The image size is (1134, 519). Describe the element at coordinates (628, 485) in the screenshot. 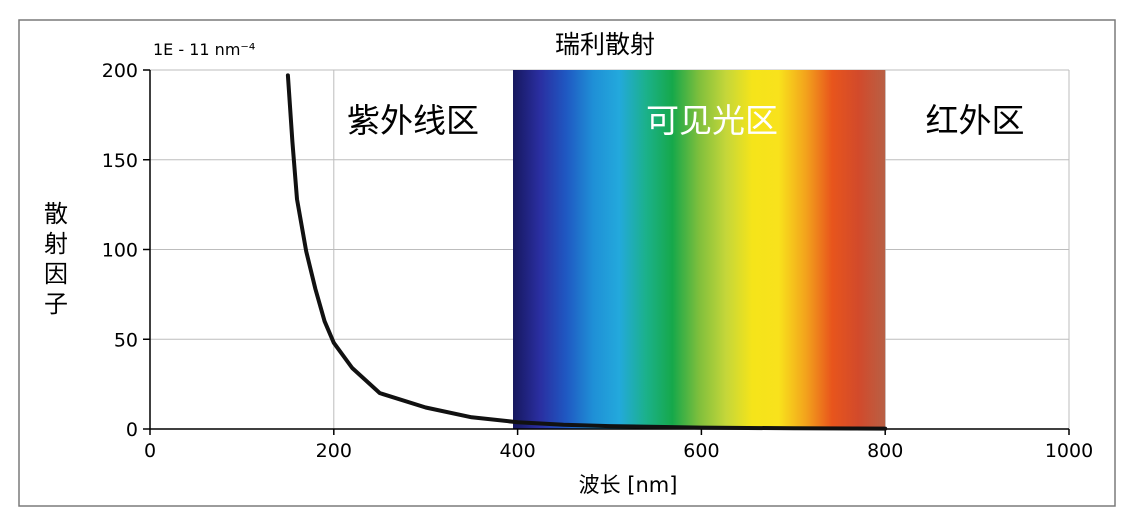

I see `x-axis-label: 波长 [nm]` at that location.